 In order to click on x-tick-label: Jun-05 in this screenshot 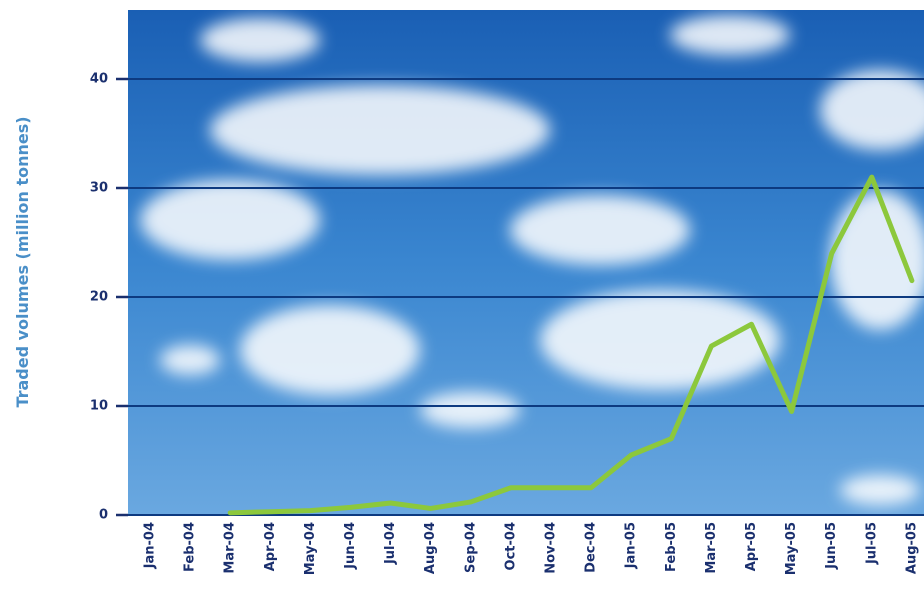, I will do `click(831, 546)`.